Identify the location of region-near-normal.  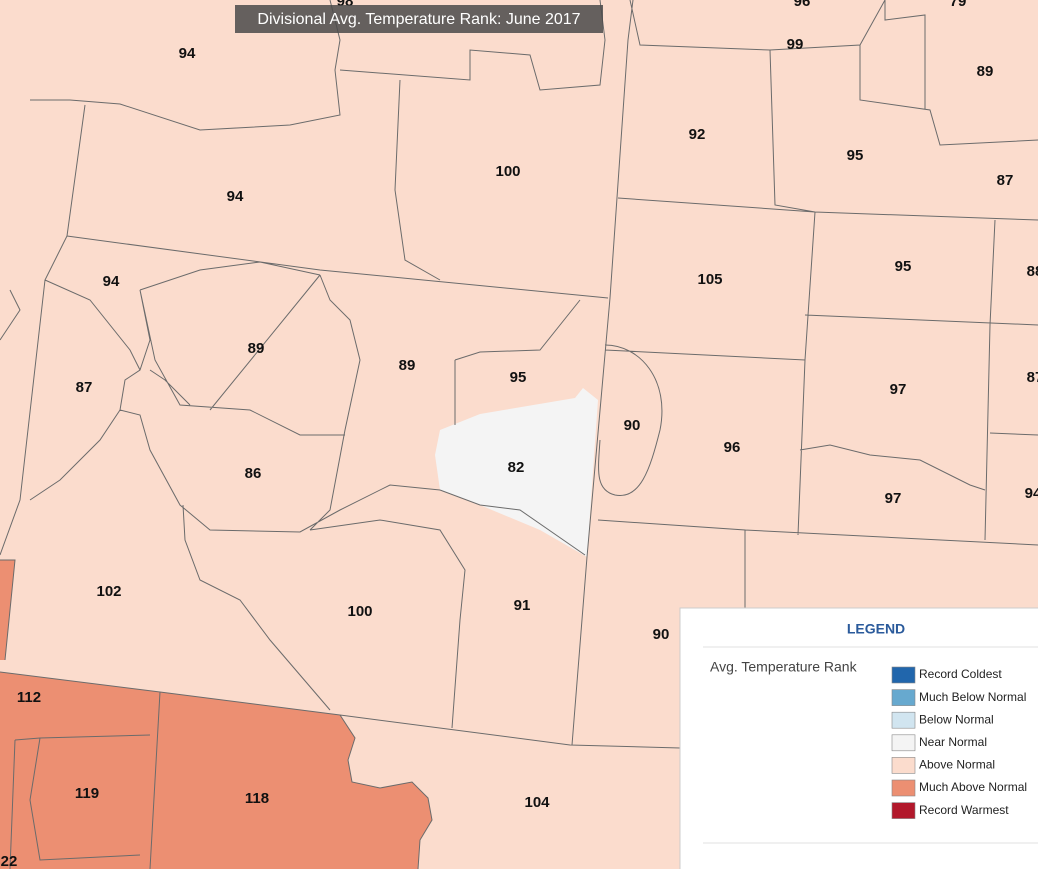
(516, 472).